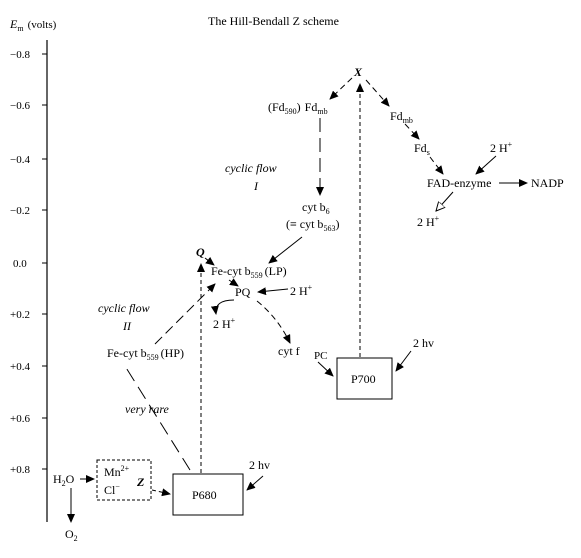 This screenshot has height=558, width=581. Describe the element at coordinates (273, 322) in the screenshot. I see `arrow-pq-to-cytf` at that location.